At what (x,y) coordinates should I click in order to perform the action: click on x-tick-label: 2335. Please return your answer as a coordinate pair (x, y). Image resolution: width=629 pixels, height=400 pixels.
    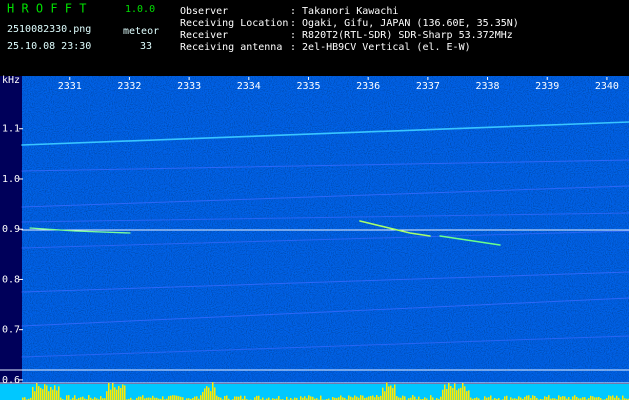
    Looking at the image, I should click on (308, 86).